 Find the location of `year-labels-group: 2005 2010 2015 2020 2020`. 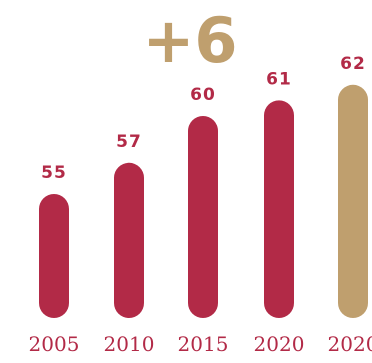

year-labels-group: 2005 2010 2015 2020 2020 is located at coordinates (200, 344).